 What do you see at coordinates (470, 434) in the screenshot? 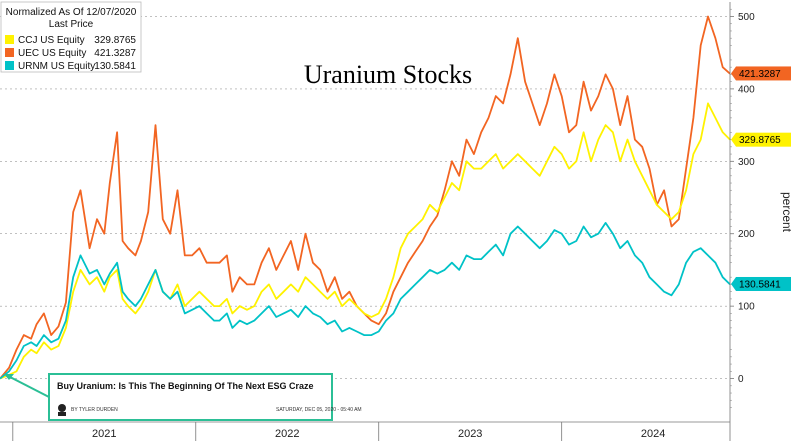
I see `x-label-2023: 2023` at bounding box center [470, 434].